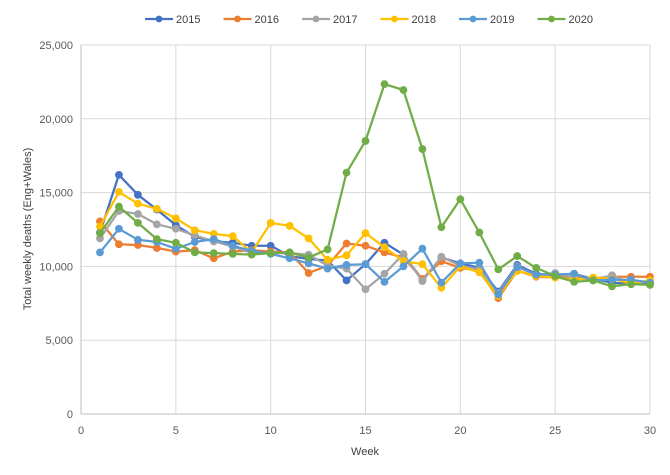  I want to click on legend-item-2019: 2019, so click(486, 20).